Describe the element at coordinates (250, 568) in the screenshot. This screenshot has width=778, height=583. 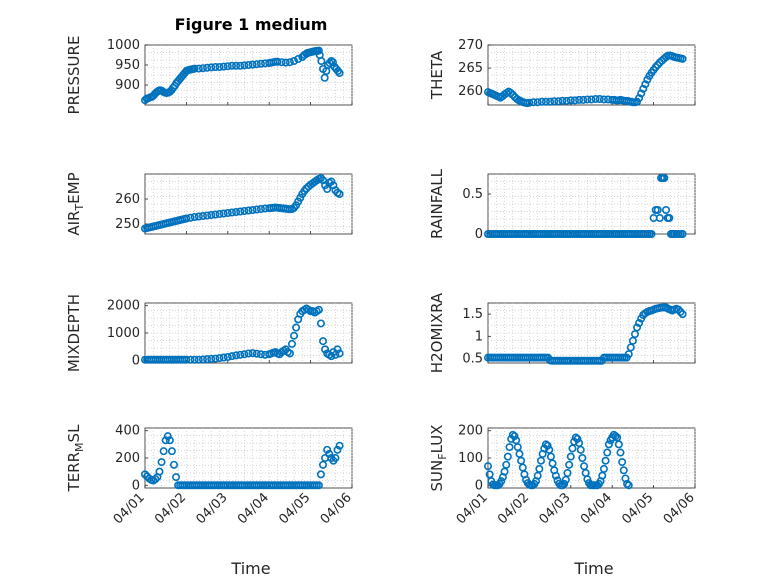
I see `x-axis-label-left: Time` at that location.